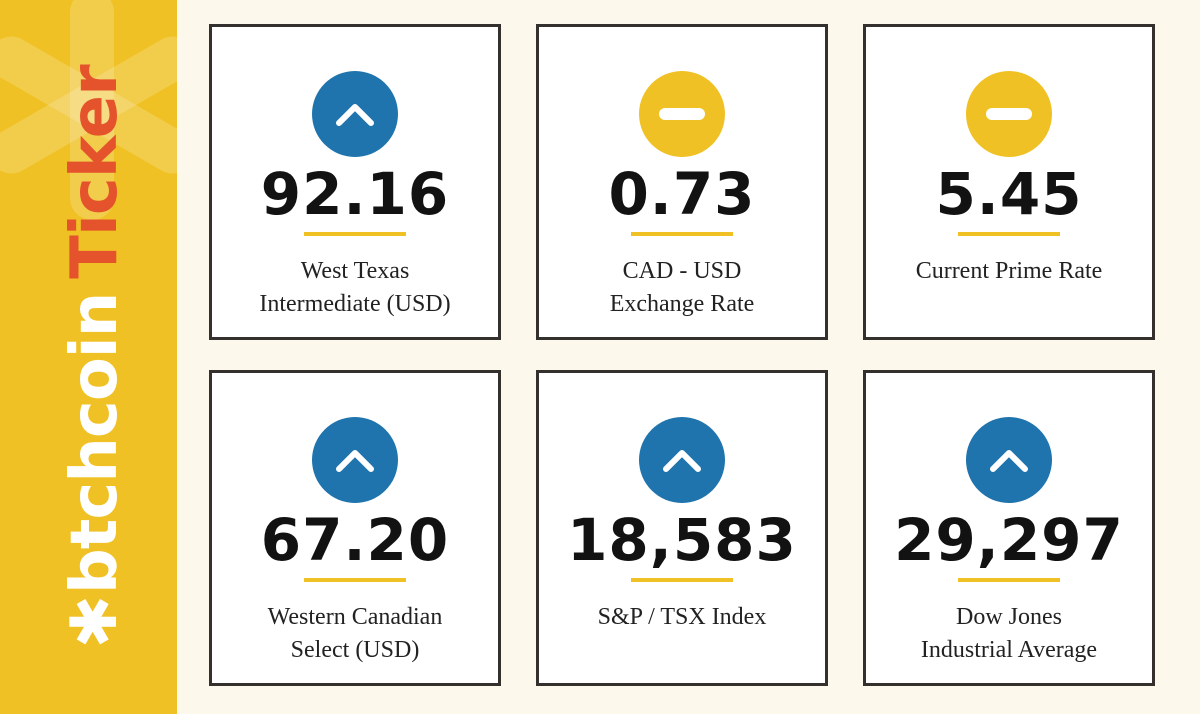 Image resolution: width=1200 pixels, height=714 pixels. I want to click on brand-title: ✱btchcoin Ticker, so click(95, 356).